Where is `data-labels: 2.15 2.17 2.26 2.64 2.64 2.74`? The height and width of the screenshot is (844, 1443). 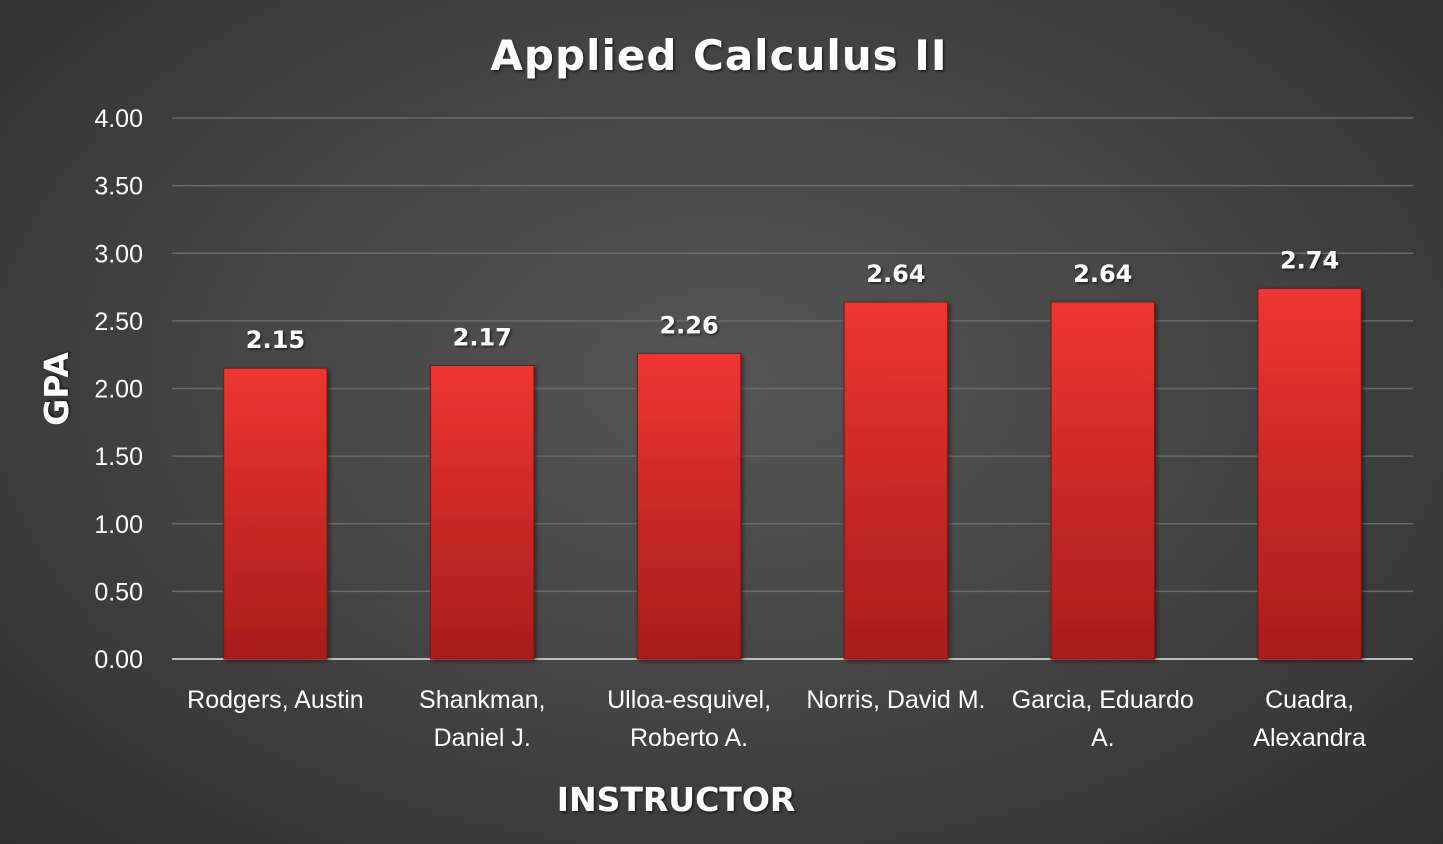 data-labels: 2.15 2.17 2.26 2.64 2.64 2.74 is located at coordinates (792, 300).